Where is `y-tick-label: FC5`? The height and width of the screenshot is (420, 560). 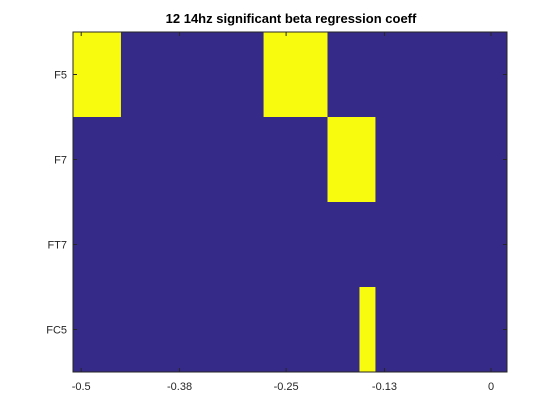 y-tick-label: FC5 is located at coordinates (56, 331).